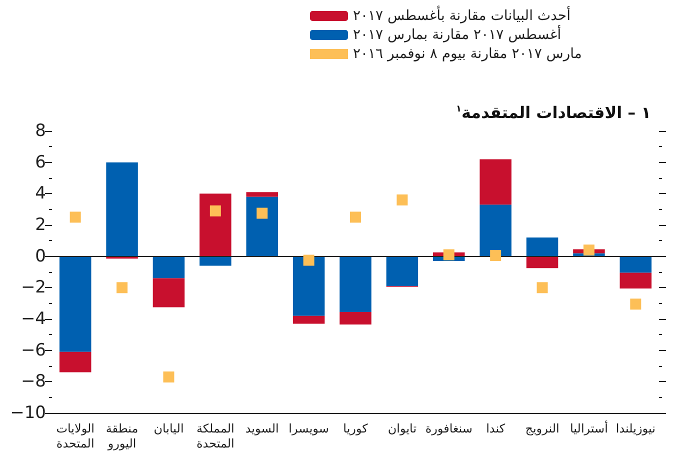 This screenshot has height=459, width=691. What do you see at coordinates (33, 350) in the screenshot?
I see `y-tick-label: −6` at bounding box center [33, 350].